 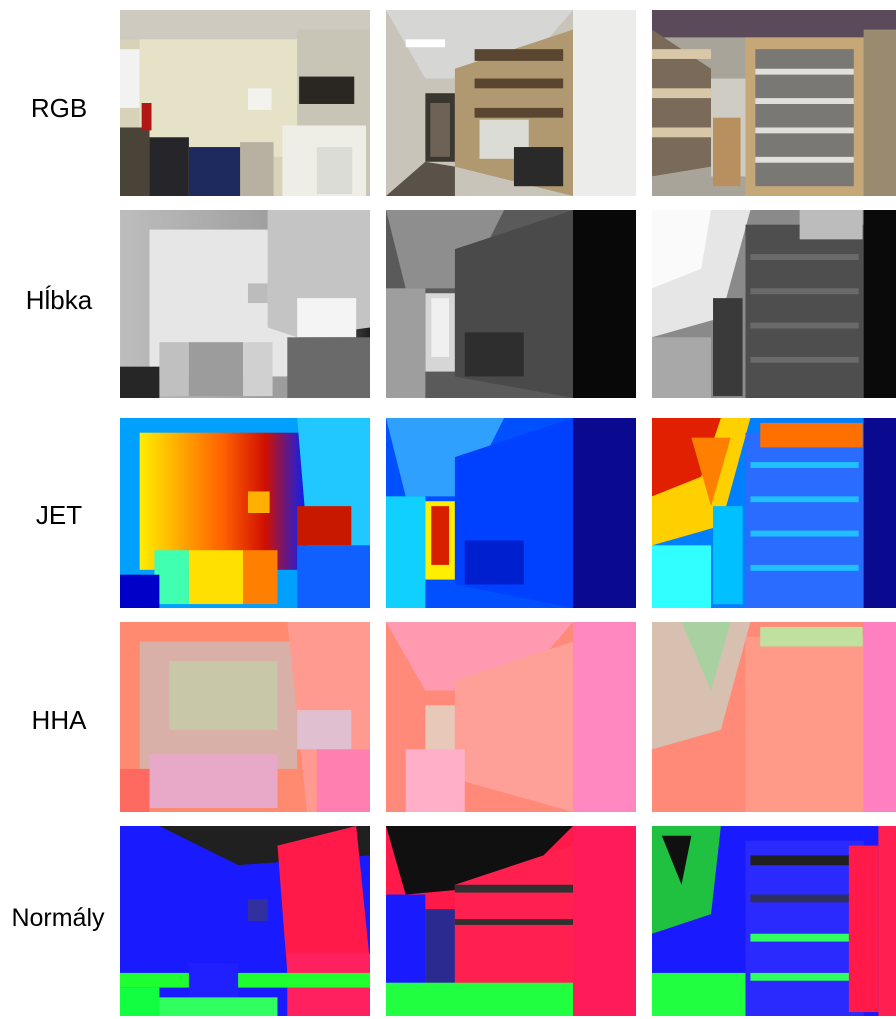 What do you see at coordinates (245, 513) in the screenshot?
I see `jet-image-office` at bounding box center [245, 513].